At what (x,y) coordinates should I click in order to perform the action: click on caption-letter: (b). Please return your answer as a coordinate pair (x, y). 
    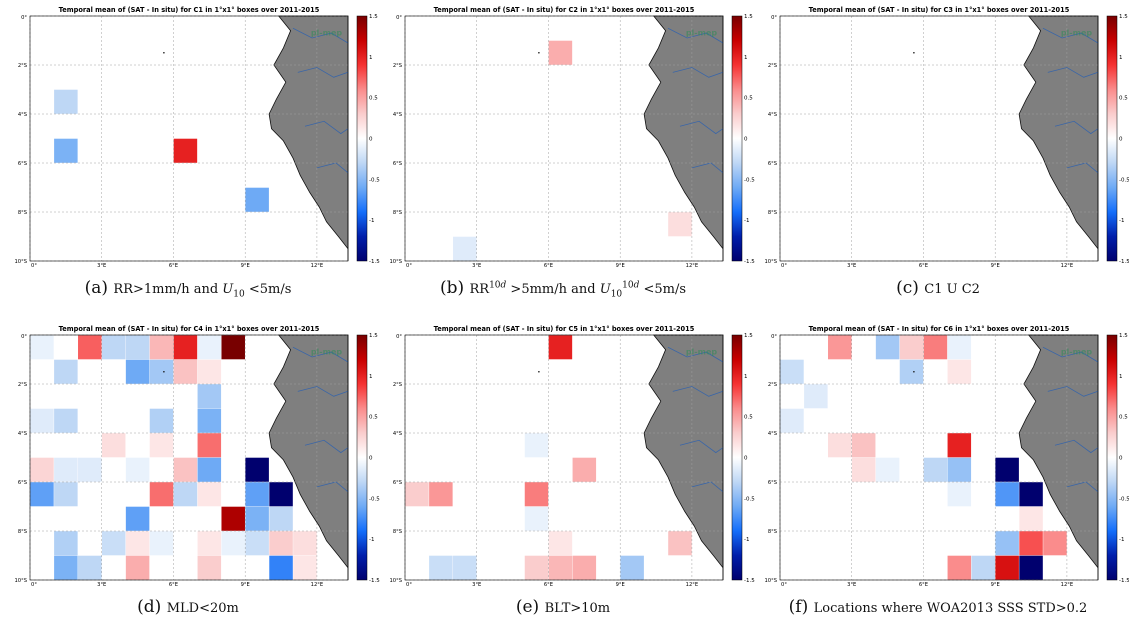
    Looking at the image, I should click on (454, 288).